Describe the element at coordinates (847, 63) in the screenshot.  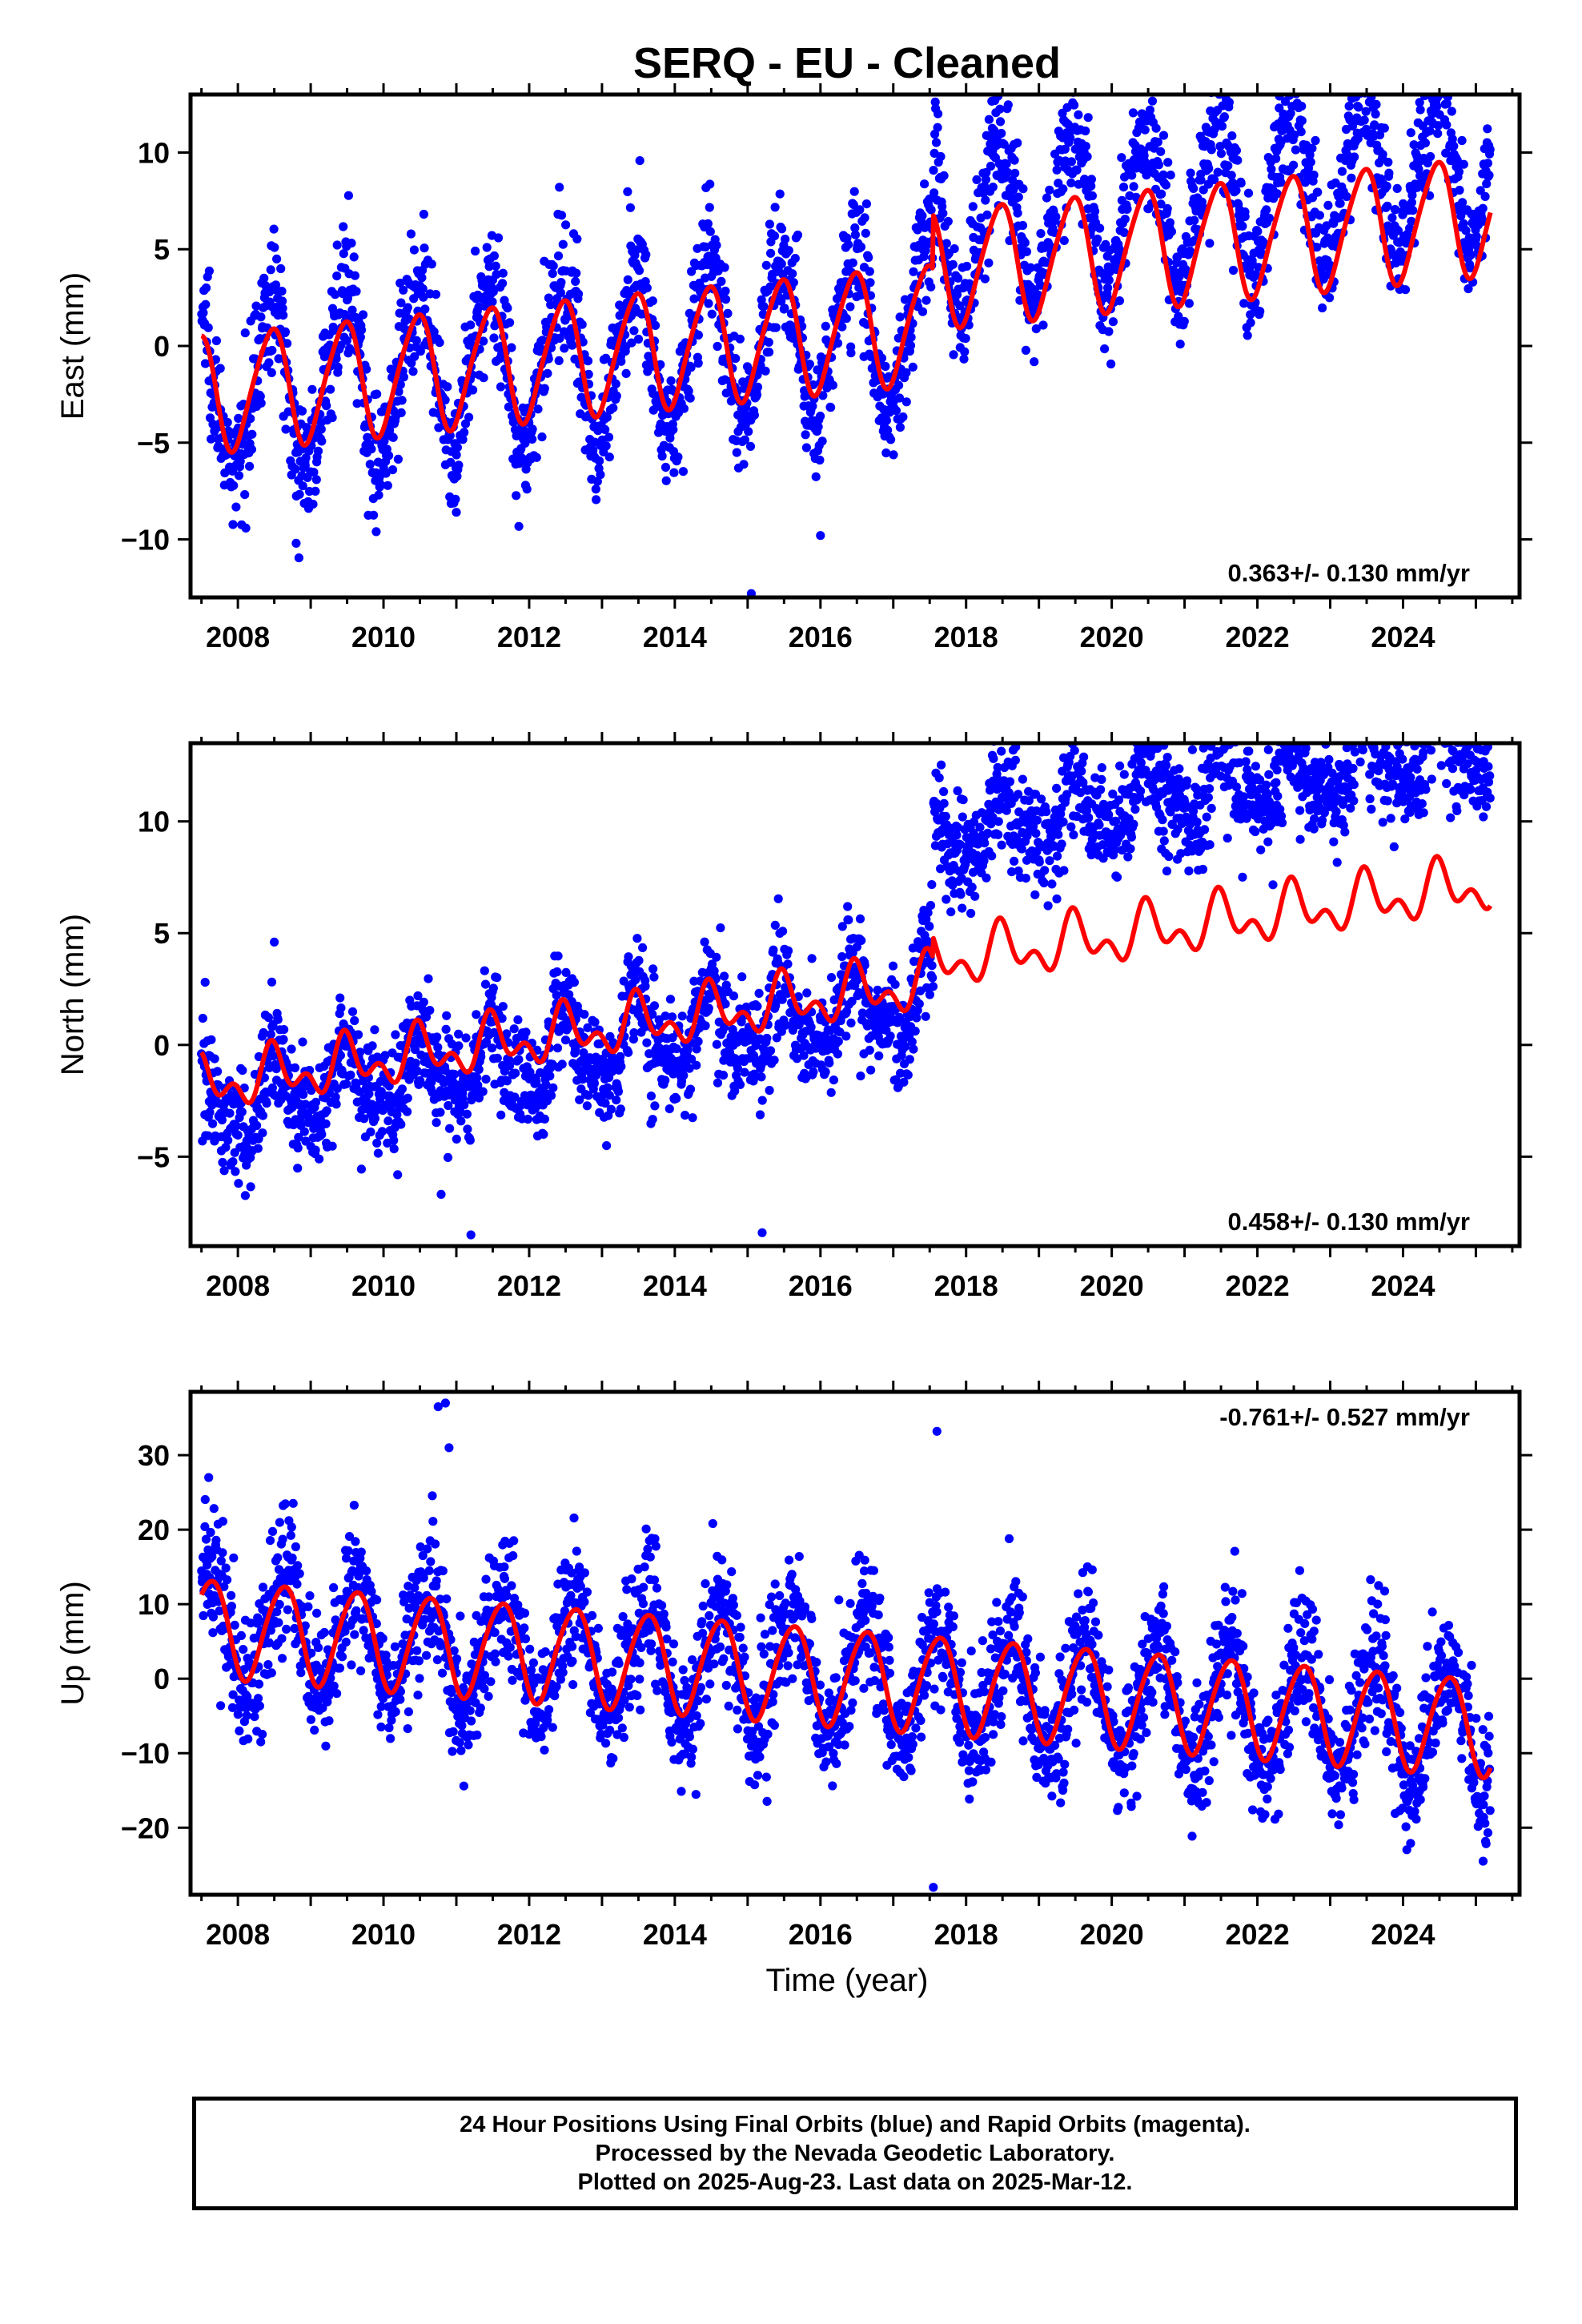
I see `figure-title: SERQ - EU - Cleaned` at that location.